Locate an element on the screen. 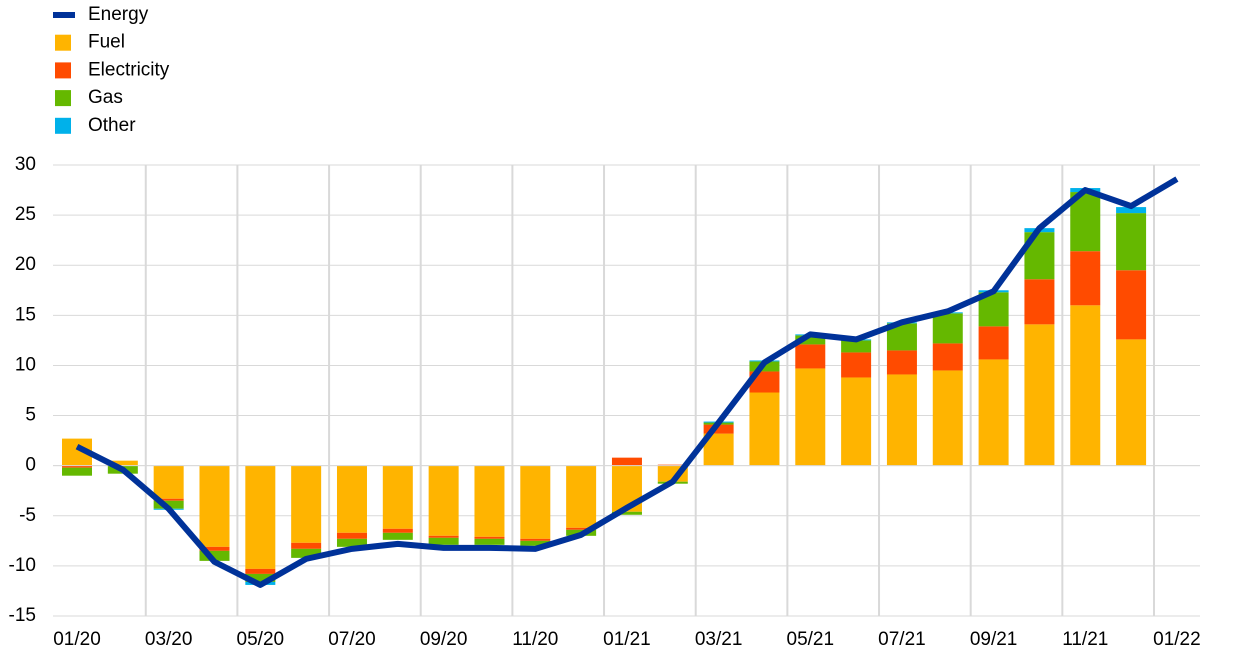  y-tick-label: 10 is located at coordinates (25, 364).